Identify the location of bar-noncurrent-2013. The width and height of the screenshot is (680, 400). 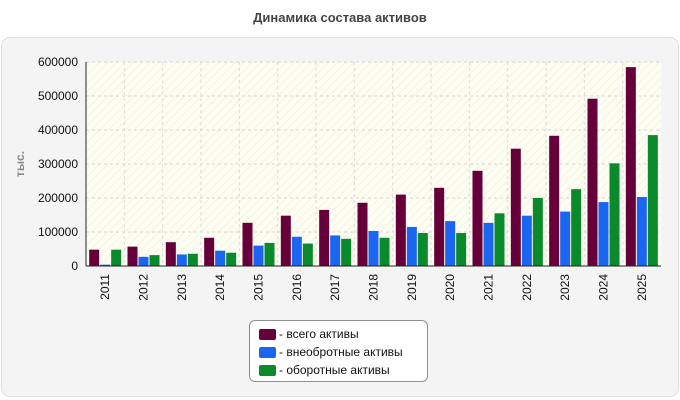
(181, 260).